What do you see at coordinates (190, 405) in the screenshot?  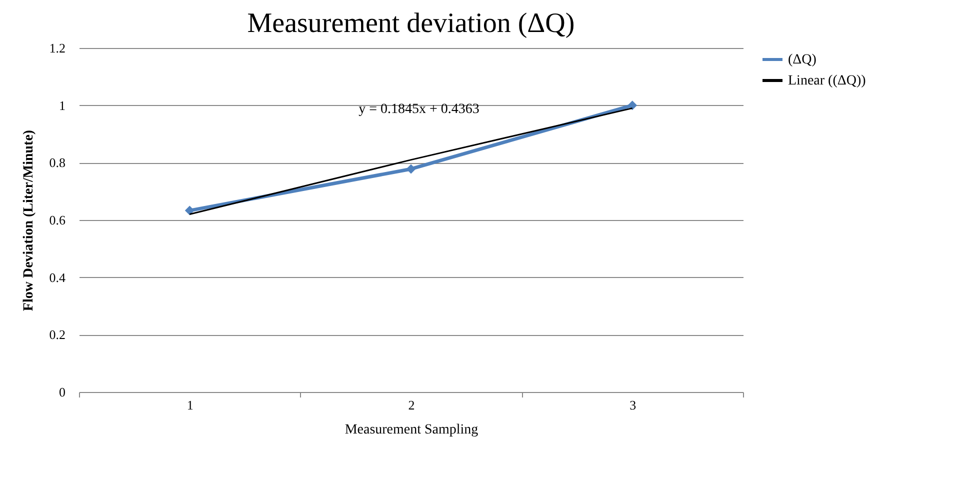 I see `x-tick-label: 1` at bounding box center [190, 405].